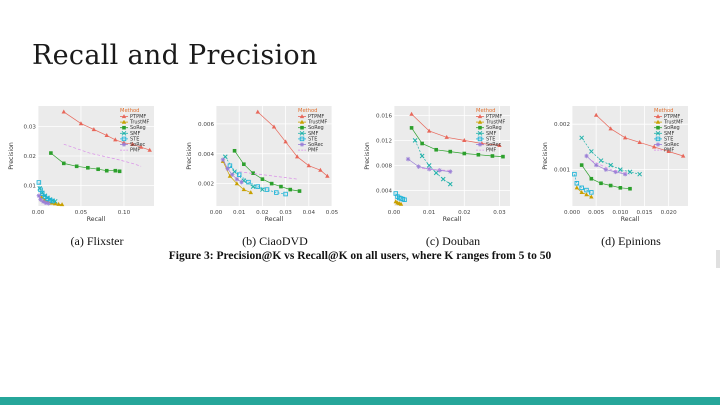  What do you see at coordinates (384, 191) in the screenshot?
I see `y-tick-label: 0.004` at bounding box center [384, 191].